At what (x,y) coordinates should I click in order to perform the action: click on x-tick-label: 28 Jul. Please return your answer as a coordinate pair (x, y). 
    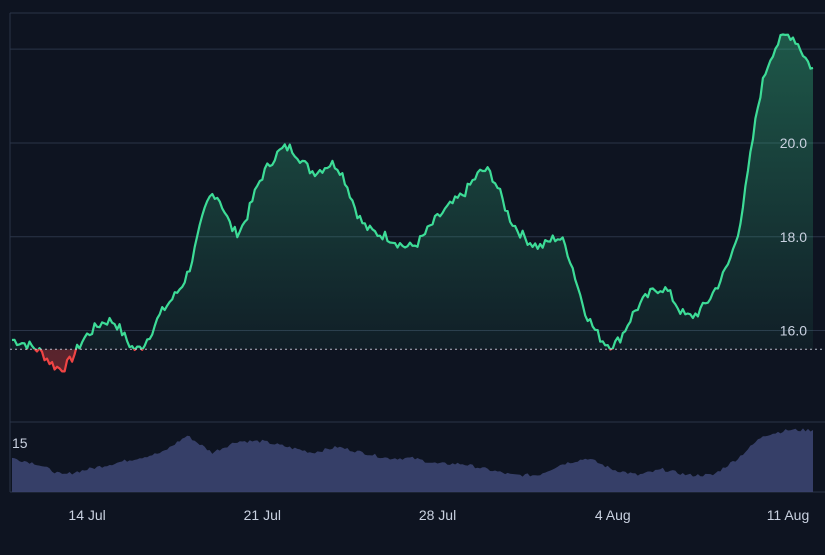
    Looking at the image, I should click on (437, 515).